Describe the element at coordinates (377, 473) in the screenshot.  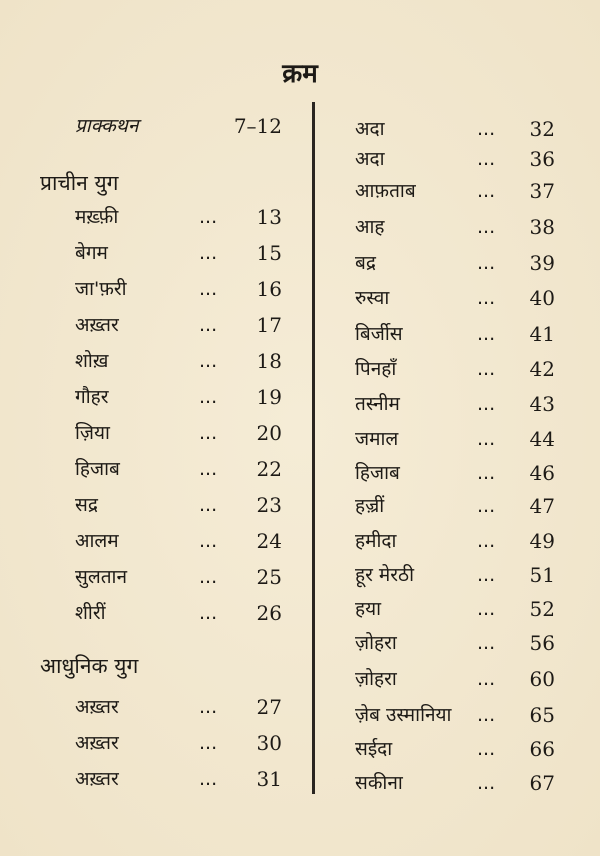
I see `entry-name: हिजाब` at that location.